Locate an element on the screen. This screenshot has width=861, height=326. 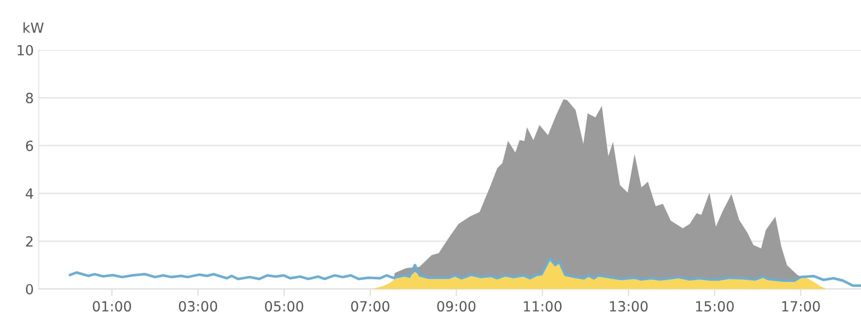
y-tick-label: 6 is located at coordinates (30, 146).